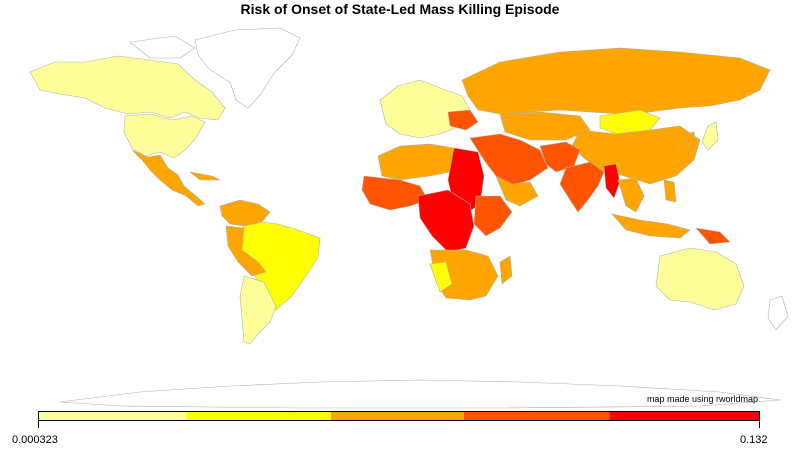  I want to click on caribbean, so click(205, 176).